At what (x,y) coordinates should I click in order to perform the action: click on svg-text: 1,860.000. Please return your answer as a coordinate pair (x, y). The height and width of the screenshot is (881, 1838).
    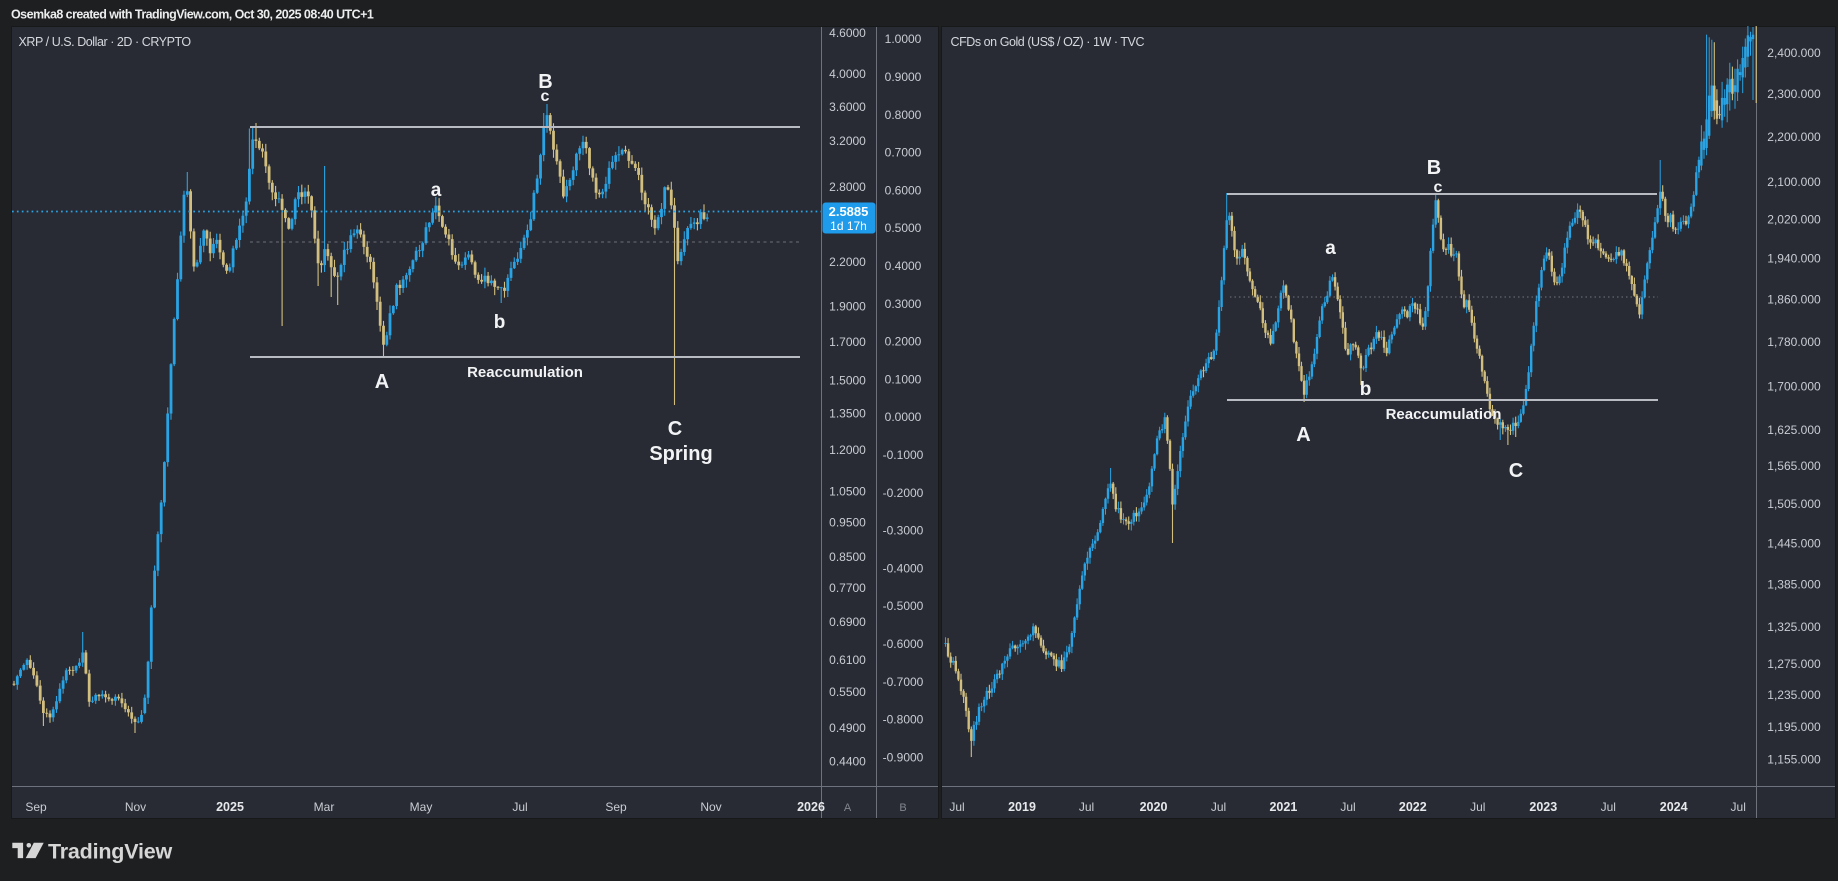
    Looking at the image, I should click on (1794, 299).